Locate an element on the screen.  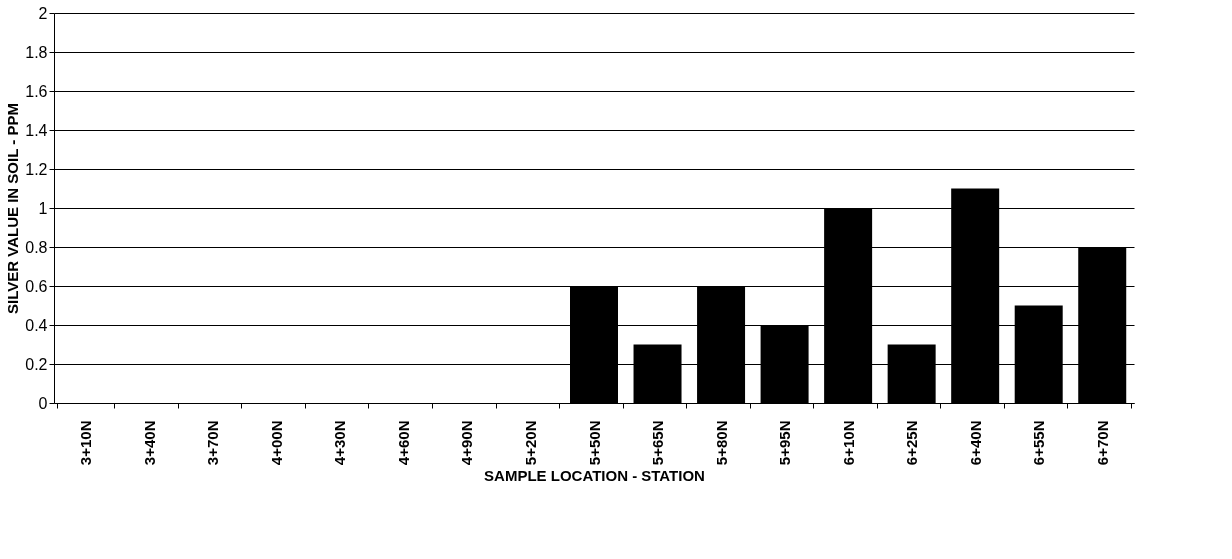
x-tick-label: 5+20N is located at coordinates (530, 443).